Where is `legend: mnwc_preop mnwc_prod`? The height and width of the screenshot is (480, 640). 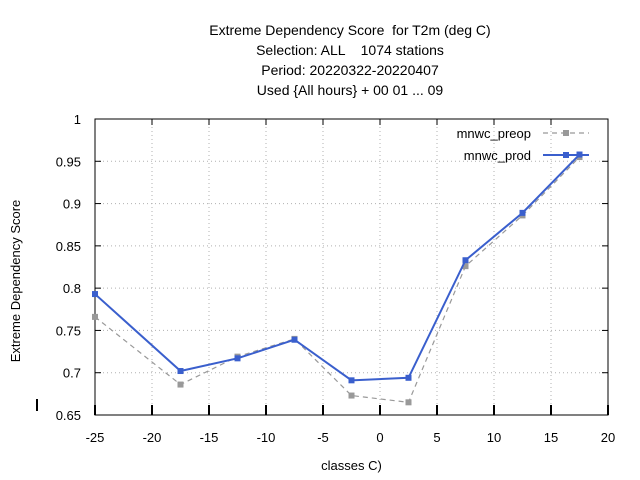
legend: mnwc_preop mnwc_prod is located at coordinates (523, 144).